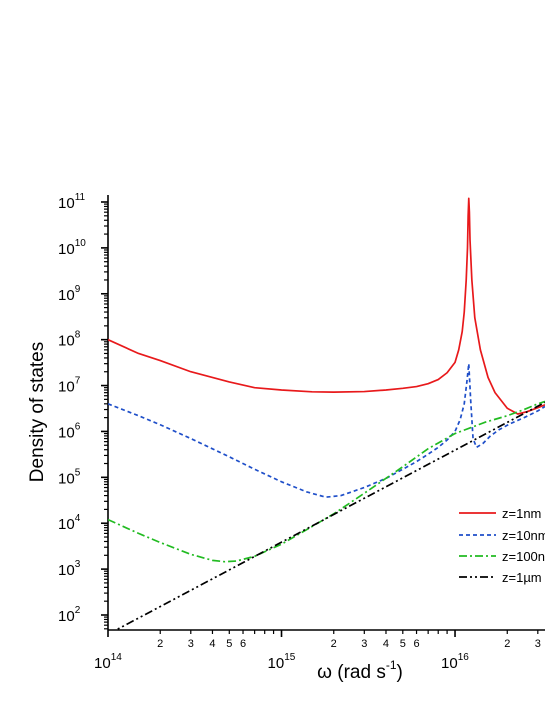 Image resolution: width=545 pixels, height=705 pixels. What do you see at coordinates (400, 672) in the screenshot?
I see `x-axis-label-close: )` at bounding box center [400, 672].